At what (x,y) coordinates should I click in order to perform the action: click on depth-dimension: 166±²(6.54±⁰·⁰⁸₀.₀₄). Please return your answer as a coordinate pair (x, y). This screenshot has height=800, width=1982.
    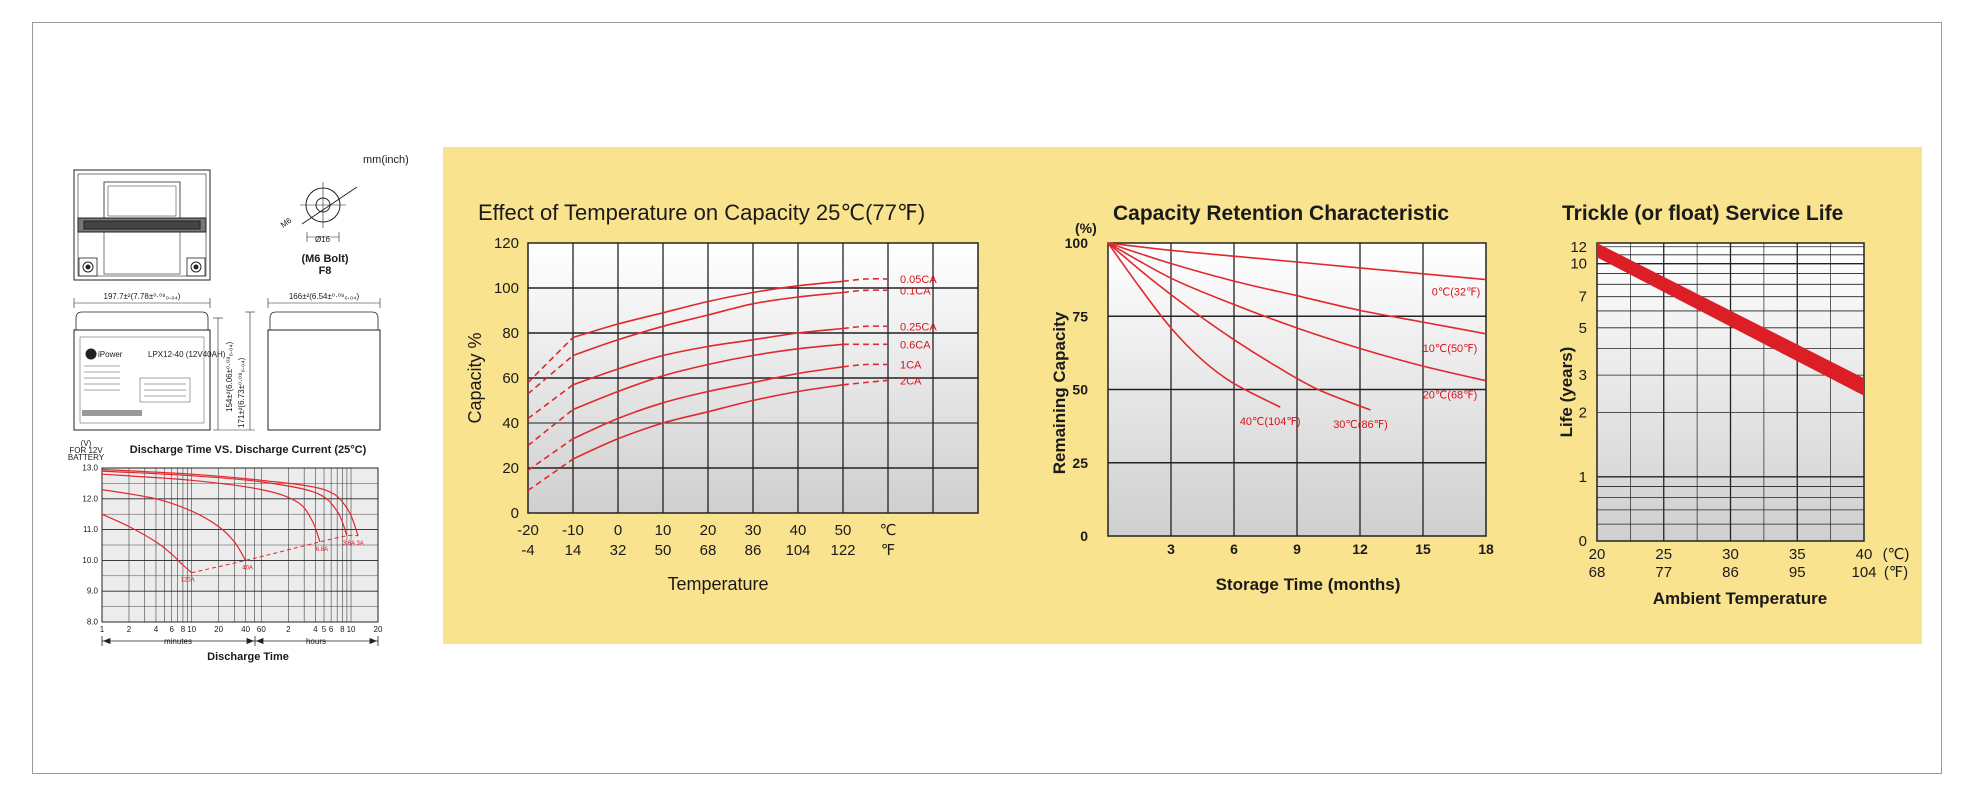
    Looking at the image, I should click on (324, 296).